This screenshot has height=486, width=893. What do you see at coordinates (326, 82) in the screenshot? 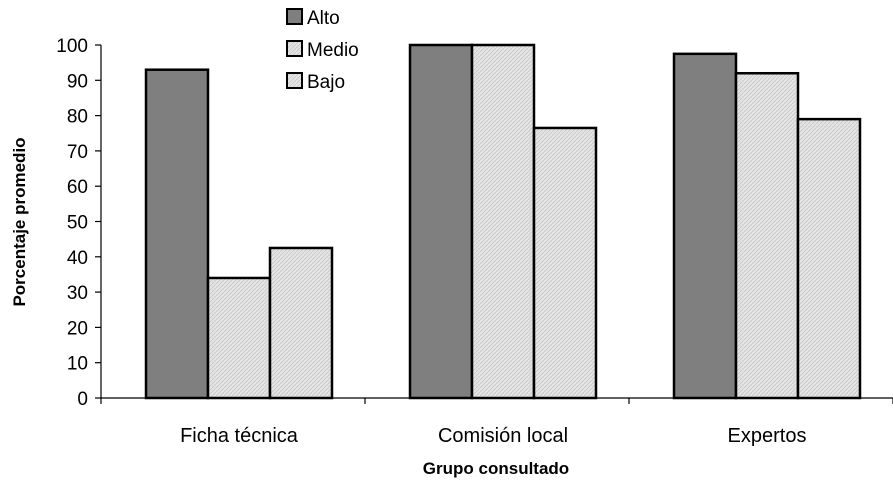
I see `legend-label-bajo: Bajo` at bounding box center [326, 82].